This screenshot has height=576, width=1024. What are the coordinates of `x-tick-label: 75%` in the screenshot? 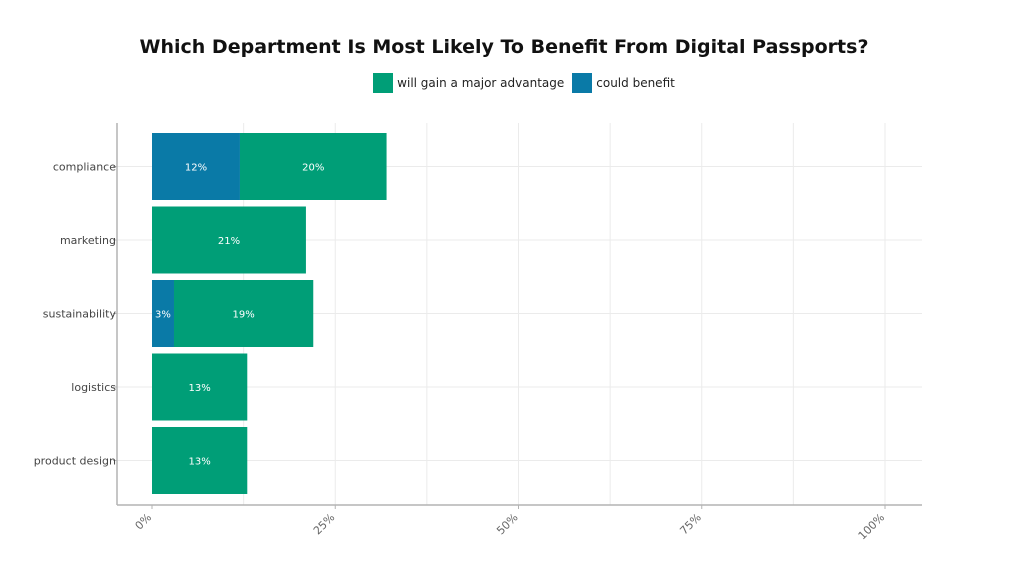 It's located at (690, 524).